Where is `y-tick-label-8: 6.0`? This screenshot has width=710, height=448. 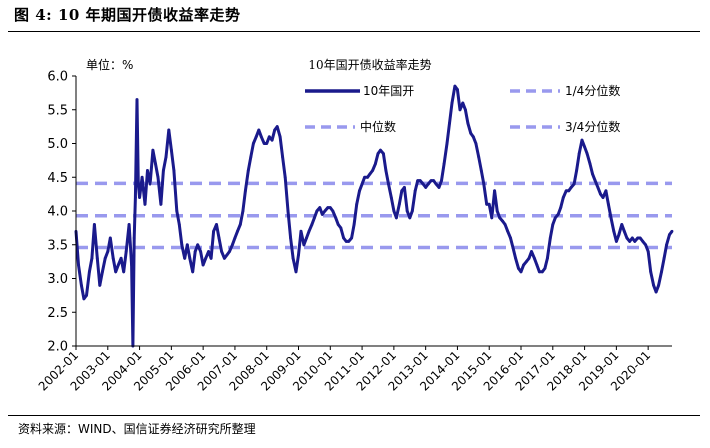
y-tick-label-8: 6.0 is located at coordinates (57, 77).